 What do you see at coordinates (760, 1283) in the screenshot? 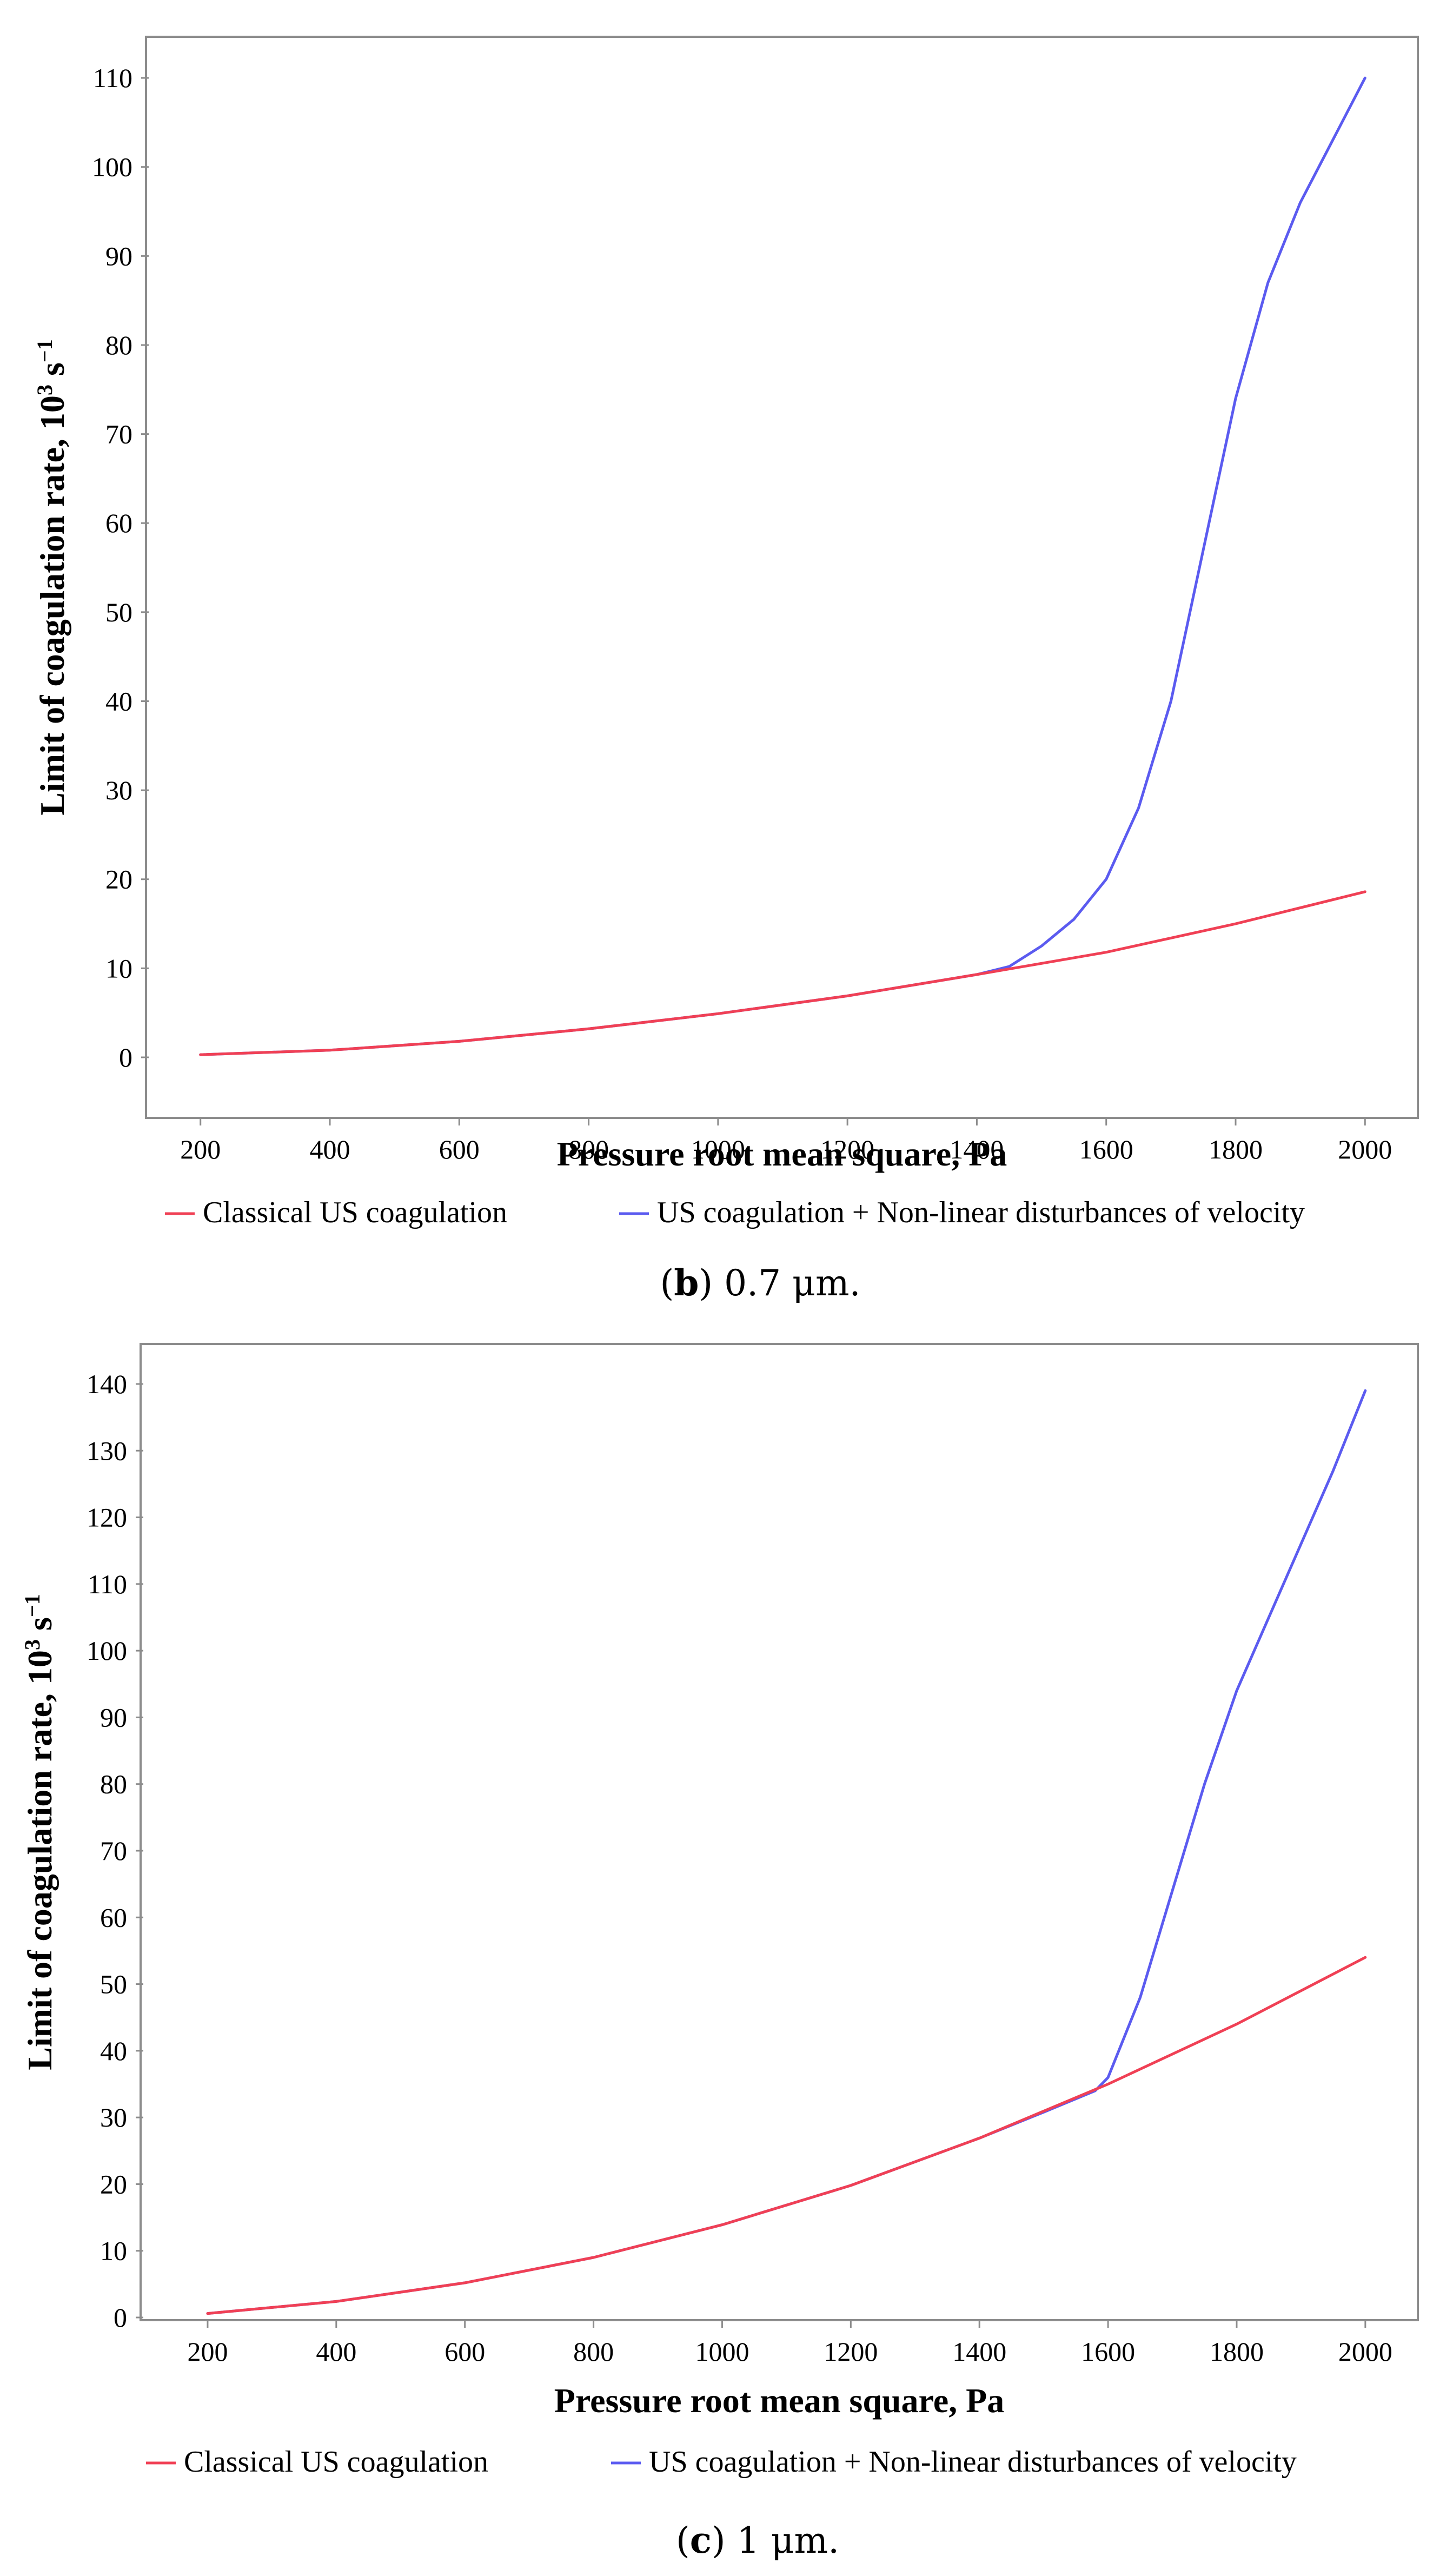
I see `panel-caption: (b) 0.7 μm.` at bounding box center [760, 1283].